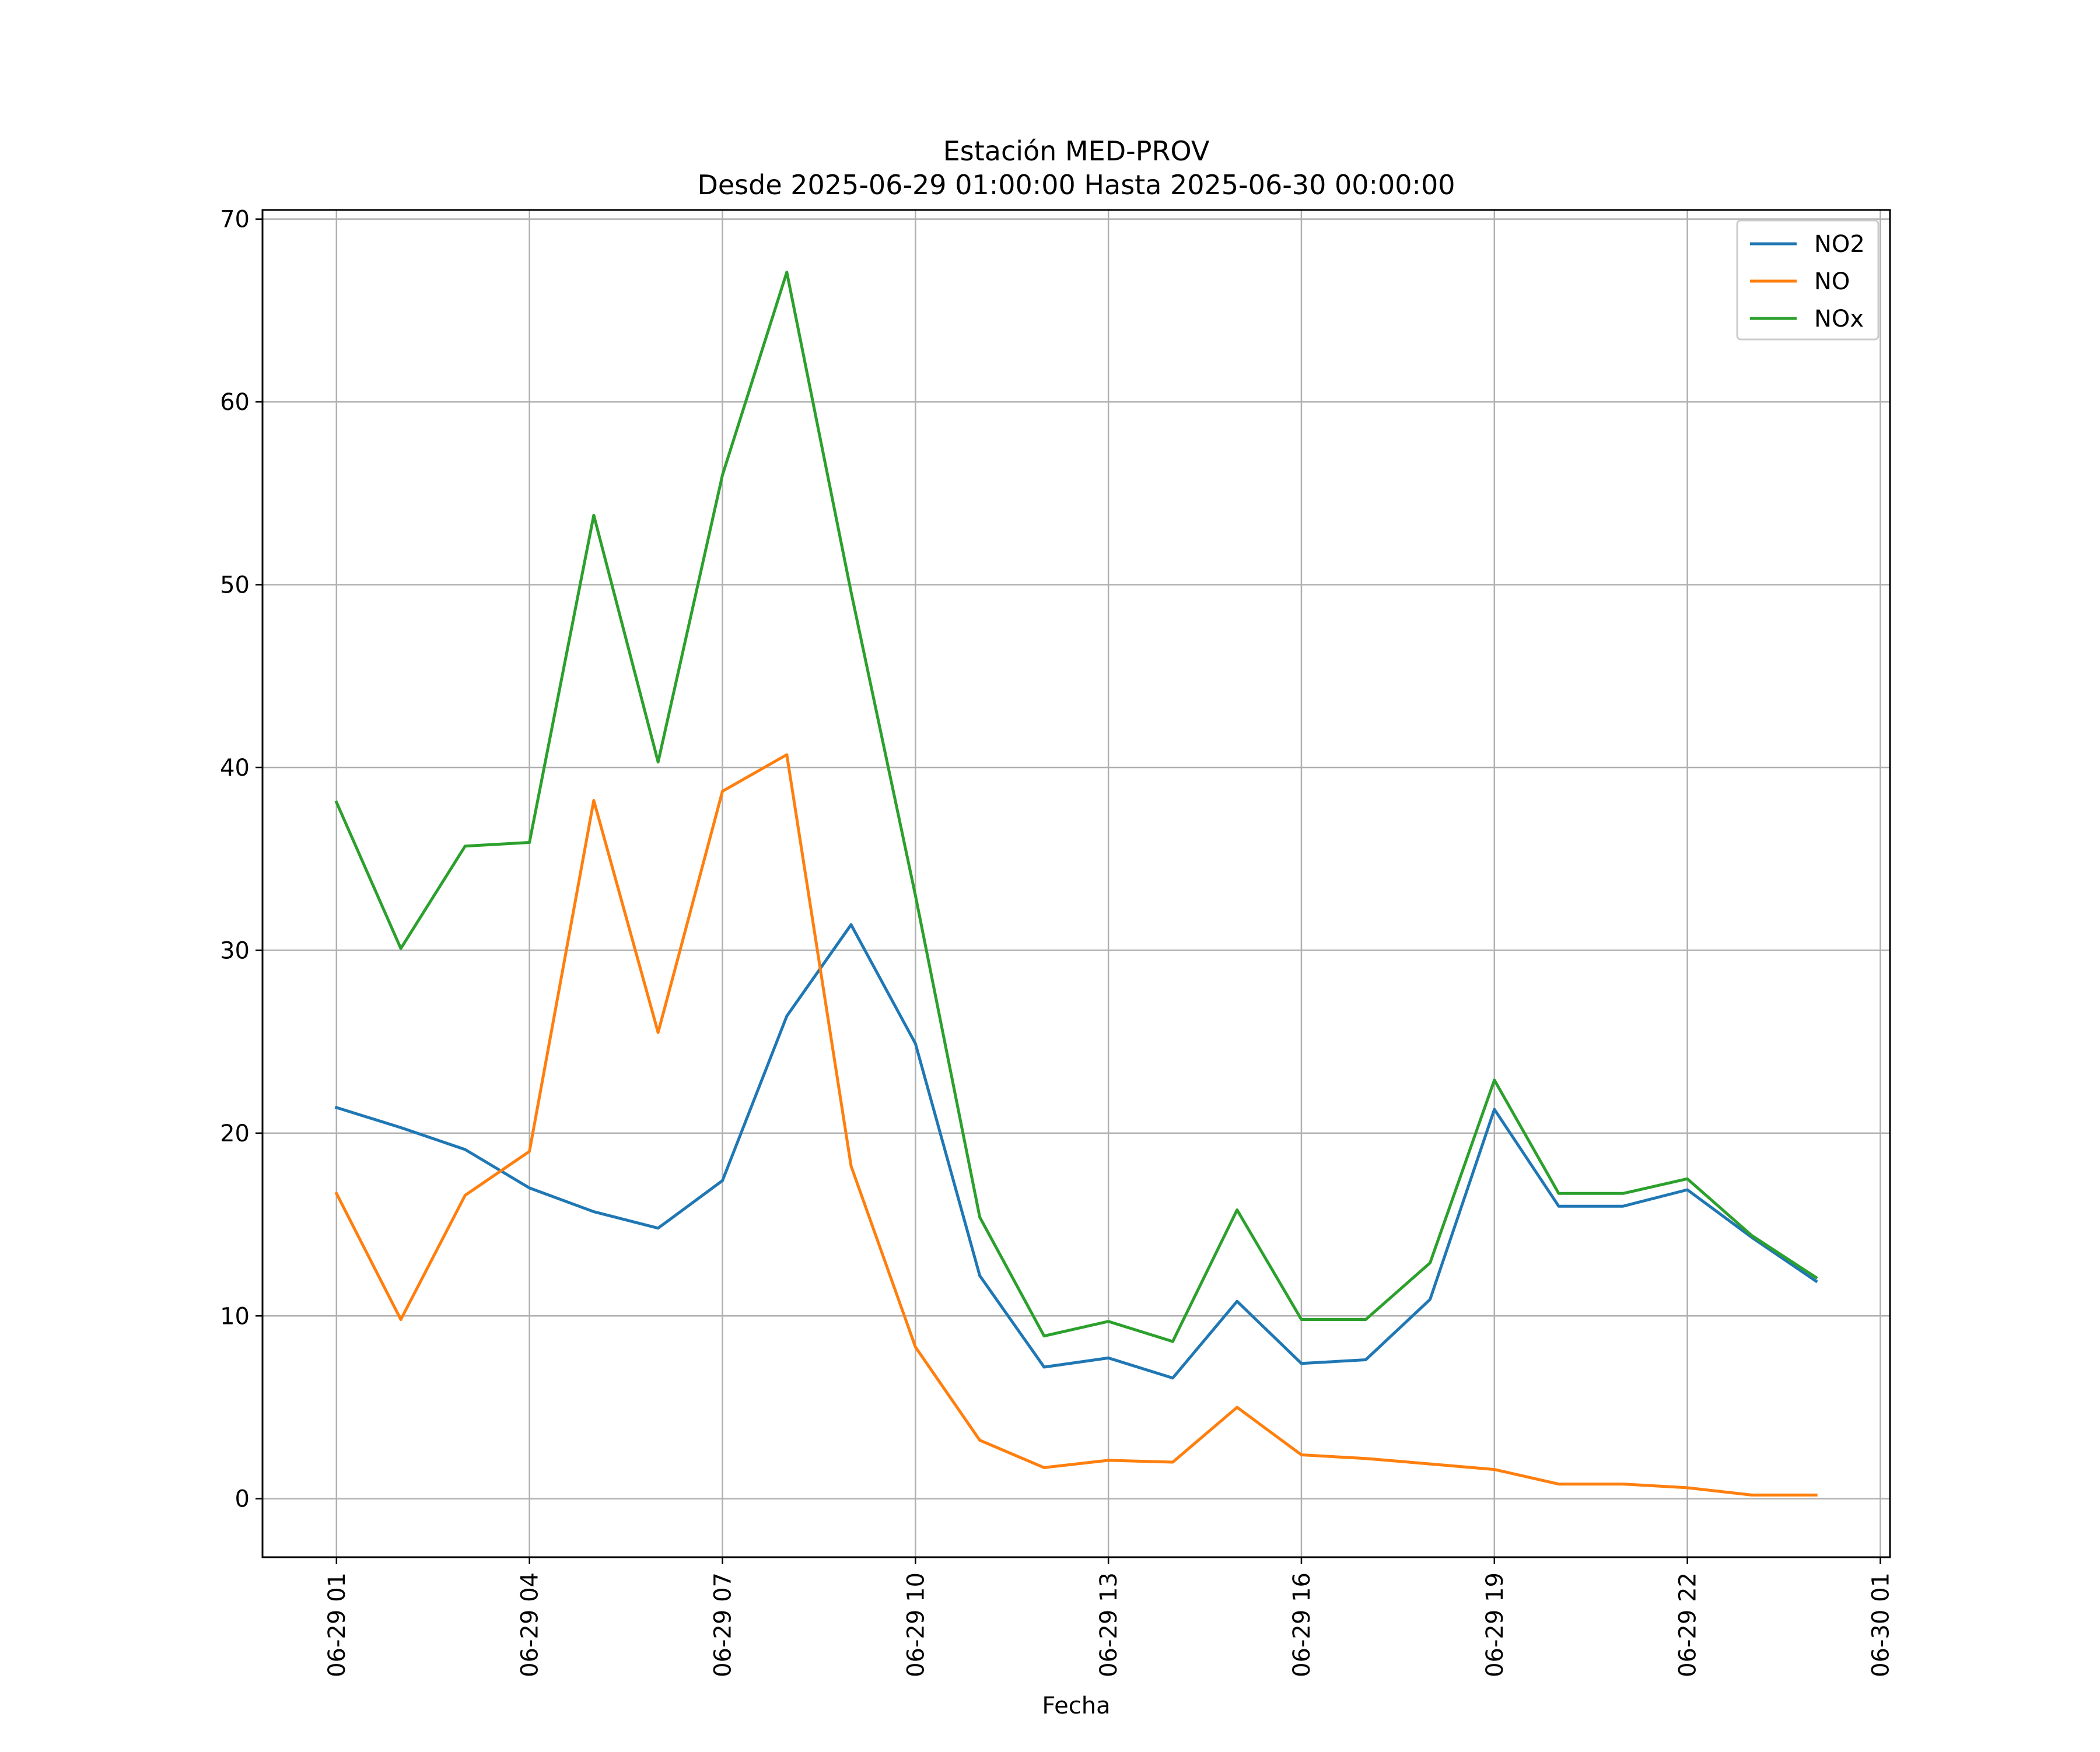  I want to click on legend-box, so click(1808, 280).